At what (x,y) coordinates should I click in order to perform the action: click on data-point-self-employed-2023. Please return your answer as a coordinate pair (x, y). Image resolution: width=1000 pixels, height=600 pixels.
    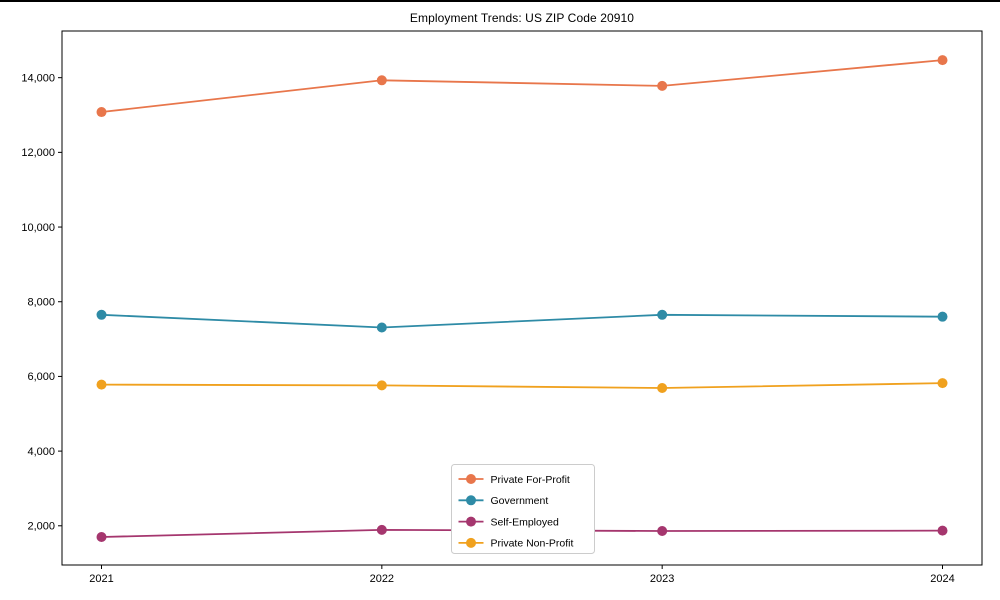
    Looking at the image, I should click on (662, 531).